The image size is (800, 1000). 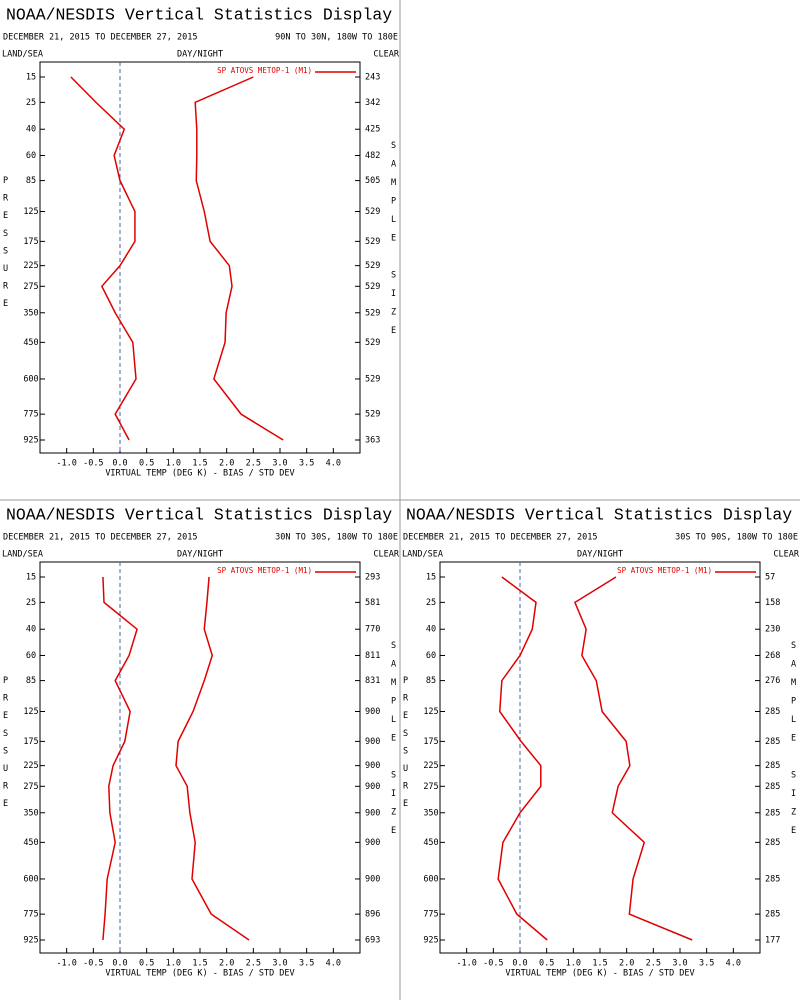 What do you see at coordinates (736, 538) in the screenshot?
I see `region: 30S TO 90S, 180W TO 180E` at bounding box center [736, 538].